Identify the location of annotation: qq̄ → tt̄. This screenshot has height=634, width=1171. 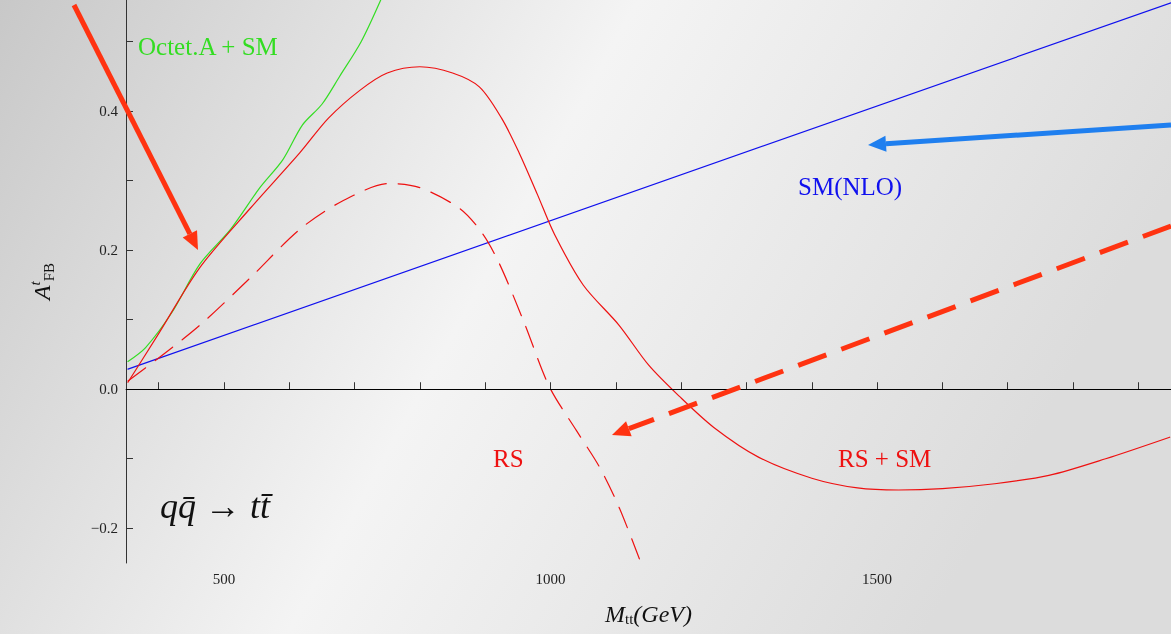
(217, 506).